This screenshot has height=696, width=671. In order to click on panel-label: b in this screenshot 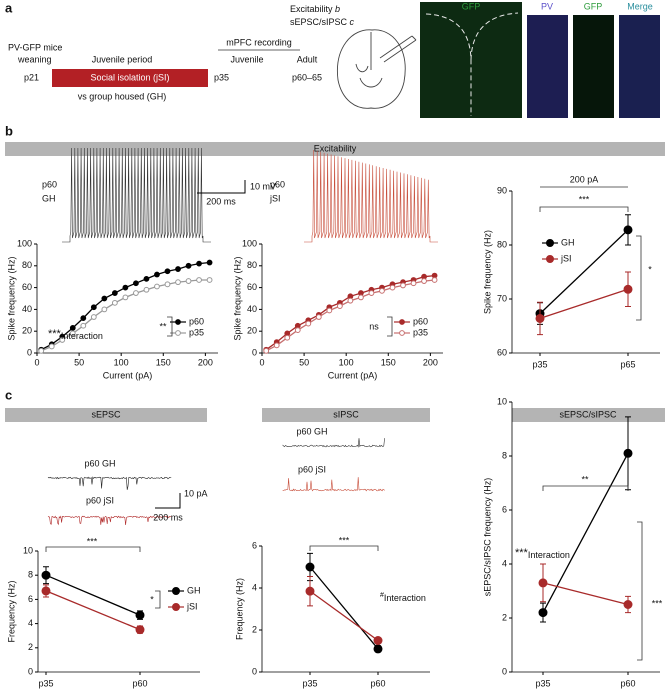, I will do `click(9, 130)`.